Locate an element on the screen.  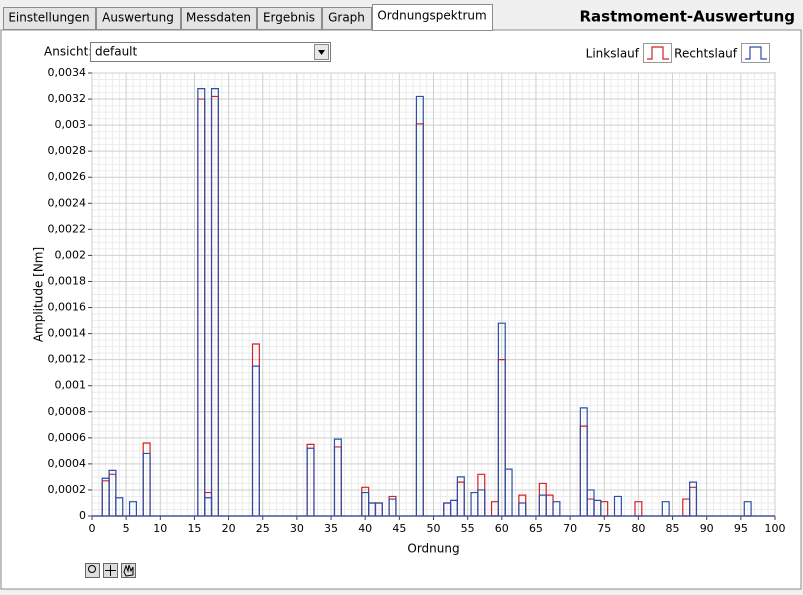
y-tick-label: 0,0002 is located at coordinates (67, 489).